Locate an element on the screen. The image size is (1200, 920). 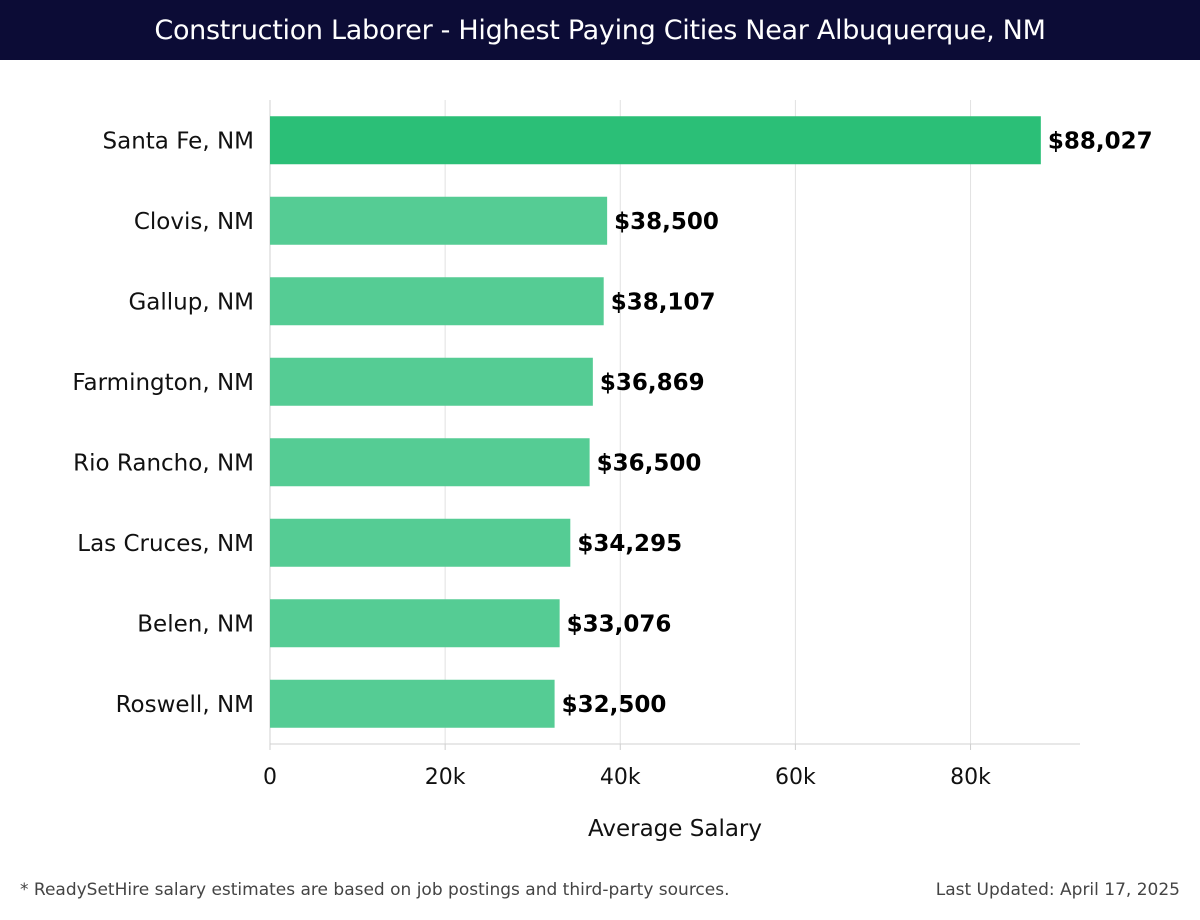
data-label: $38,107 is located at coordinates (663, 302).